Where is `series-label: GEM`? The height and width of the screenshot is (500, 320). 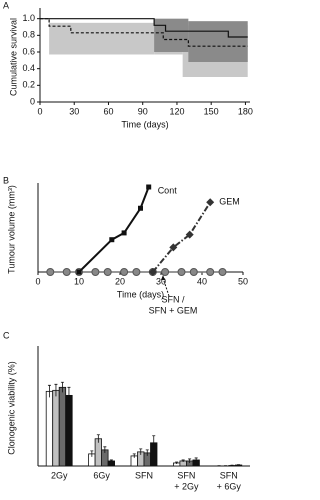
series-label: GEM is located at coordinates (229, 202).